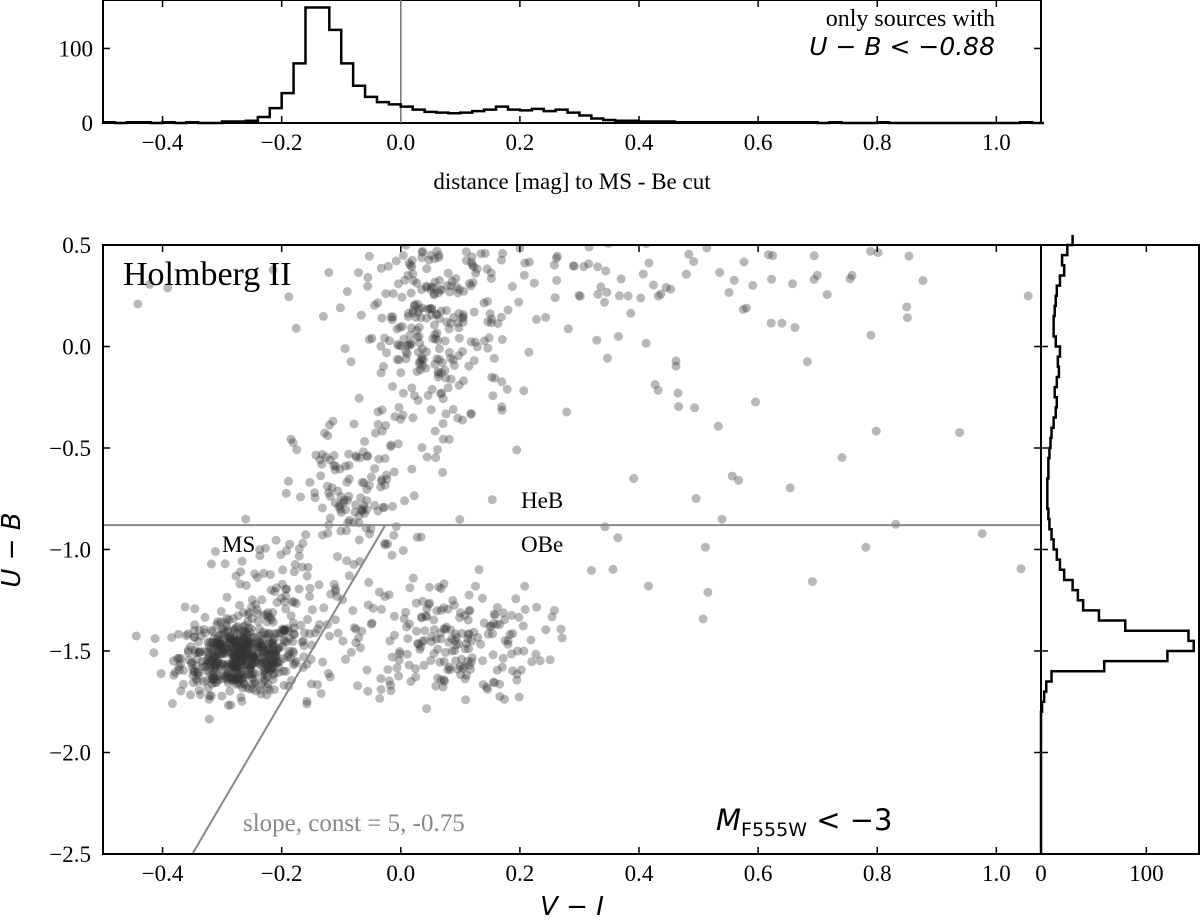 The height and width of the screenshot is (921, 1200). I want to click on main-y-tick-label: −0.5, so click(70, 448).